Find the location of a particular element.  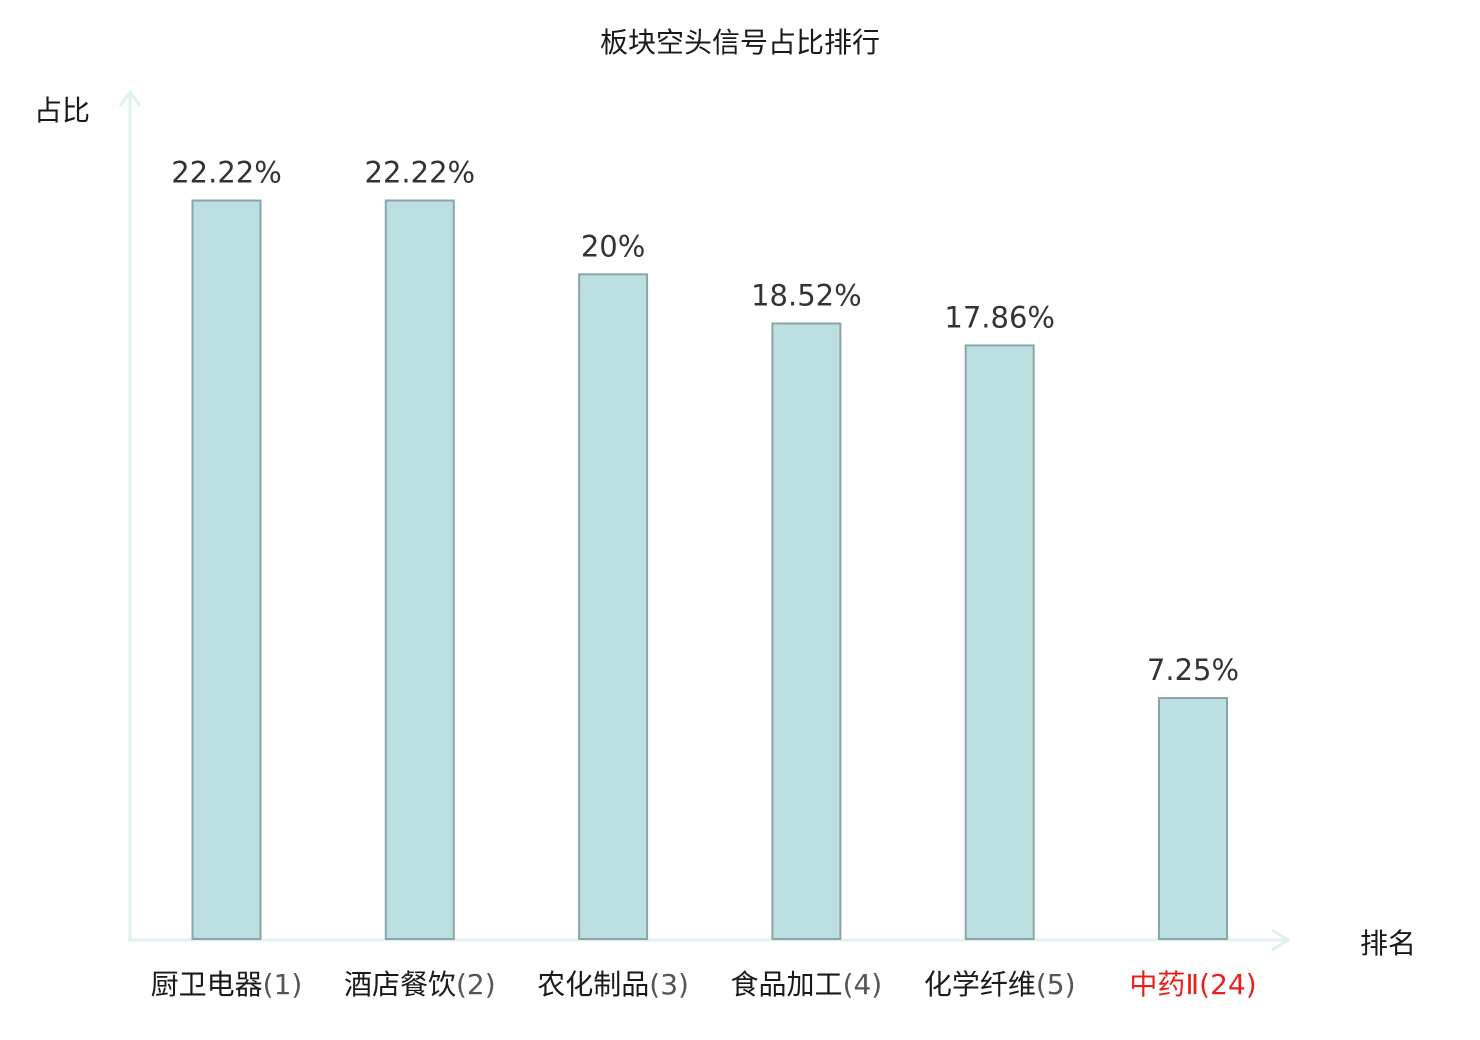

category-name: 农化制品 is located at coordinates (593, 984).